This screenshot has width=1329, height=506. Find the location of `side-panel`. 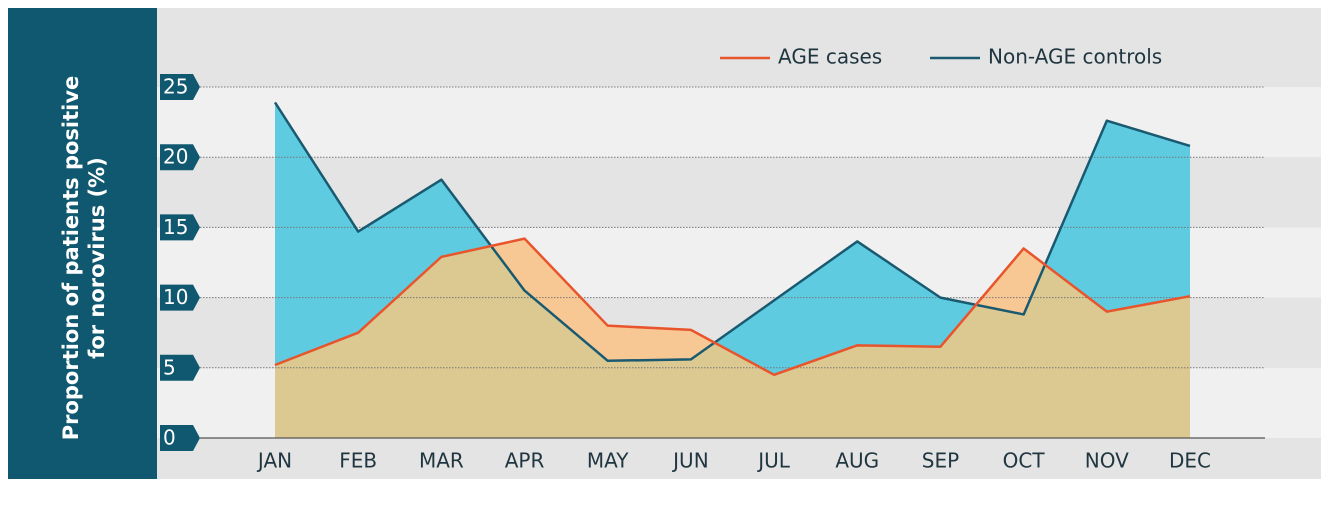

side-panel is located at coordinates (82, 243).